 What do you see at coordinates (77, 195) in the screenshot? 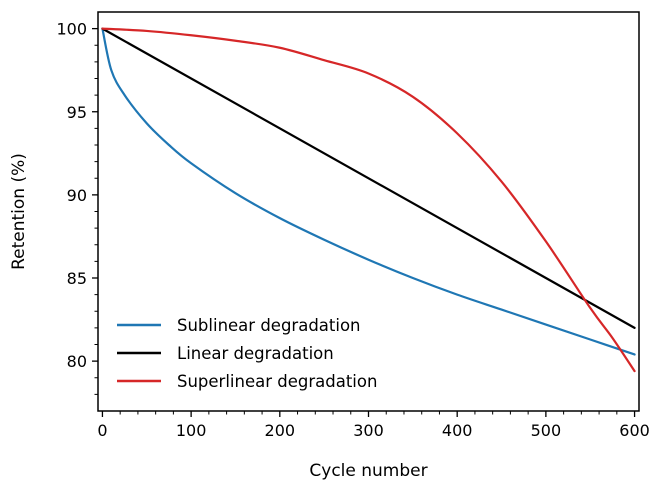
I see `y-tick-label: 90` at bounding box center [77, 195].